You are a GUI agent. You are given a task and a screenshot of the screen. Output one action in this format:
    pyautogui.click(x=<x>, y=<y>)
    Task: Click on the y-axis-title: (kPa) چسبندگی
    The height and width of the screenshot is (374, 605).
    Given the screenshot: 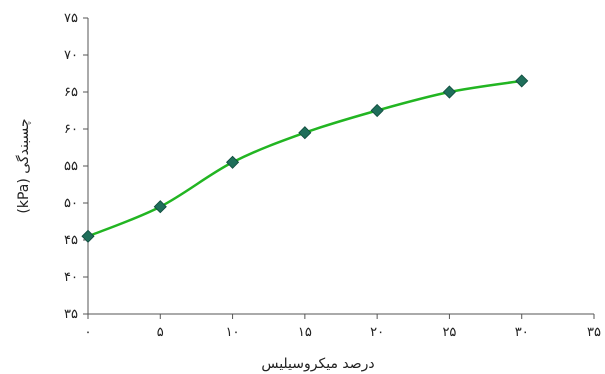 What is the action you would take?
    pyautogui.click(x=23, y=165)
    